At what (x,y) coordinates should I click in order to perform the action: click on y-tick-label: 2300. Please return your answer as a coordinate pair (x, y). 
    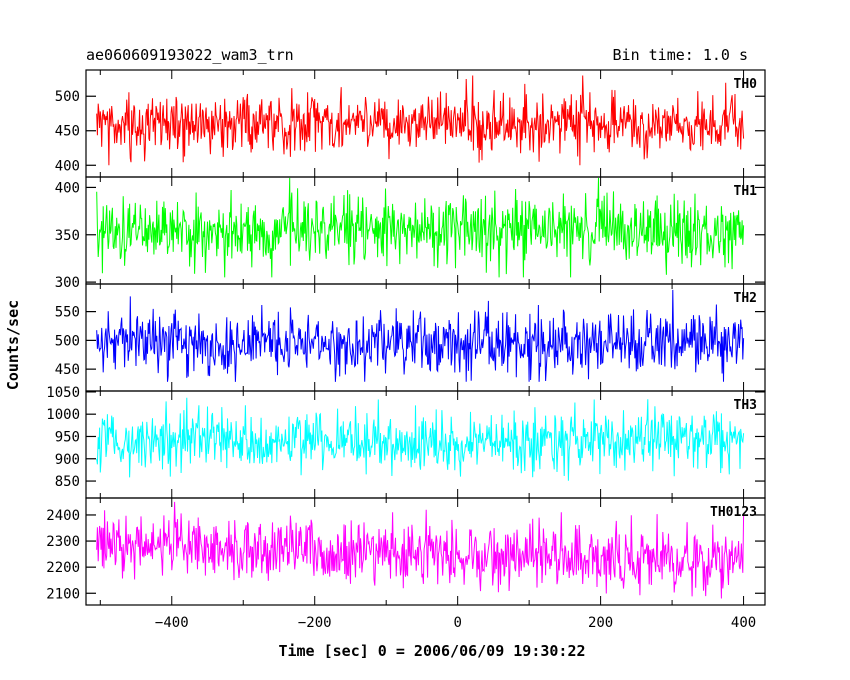
    Looking at the image, I should click on (63, 542).